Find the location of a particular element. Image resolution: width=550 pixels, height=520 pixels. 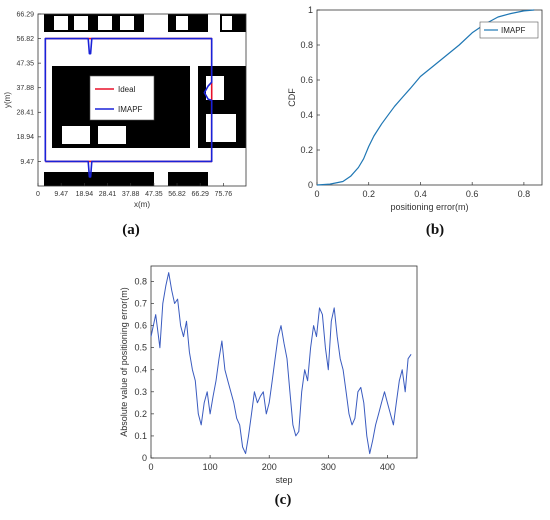

y-tick-label: 0.3 is located at coordinates (140, 392).